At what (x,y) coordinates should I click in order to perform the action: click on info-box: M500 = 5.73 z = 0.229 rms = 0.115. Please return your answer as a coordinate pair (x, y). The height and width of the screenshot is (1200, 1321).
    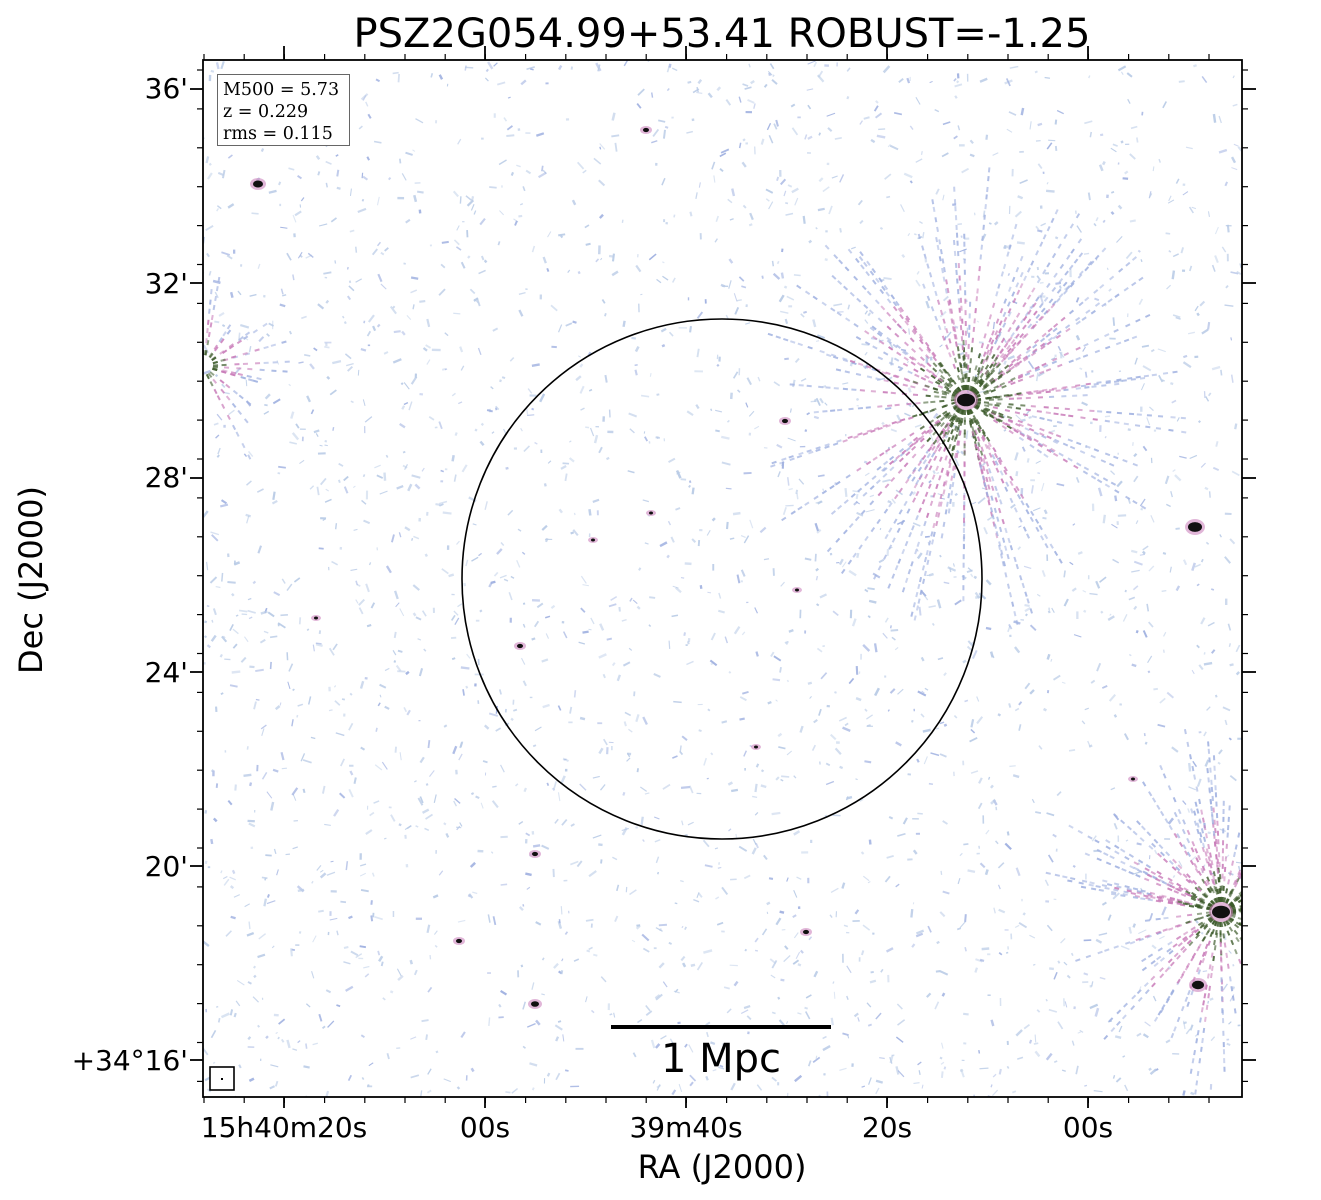
    Looking at the image, I should click on (283, 110).